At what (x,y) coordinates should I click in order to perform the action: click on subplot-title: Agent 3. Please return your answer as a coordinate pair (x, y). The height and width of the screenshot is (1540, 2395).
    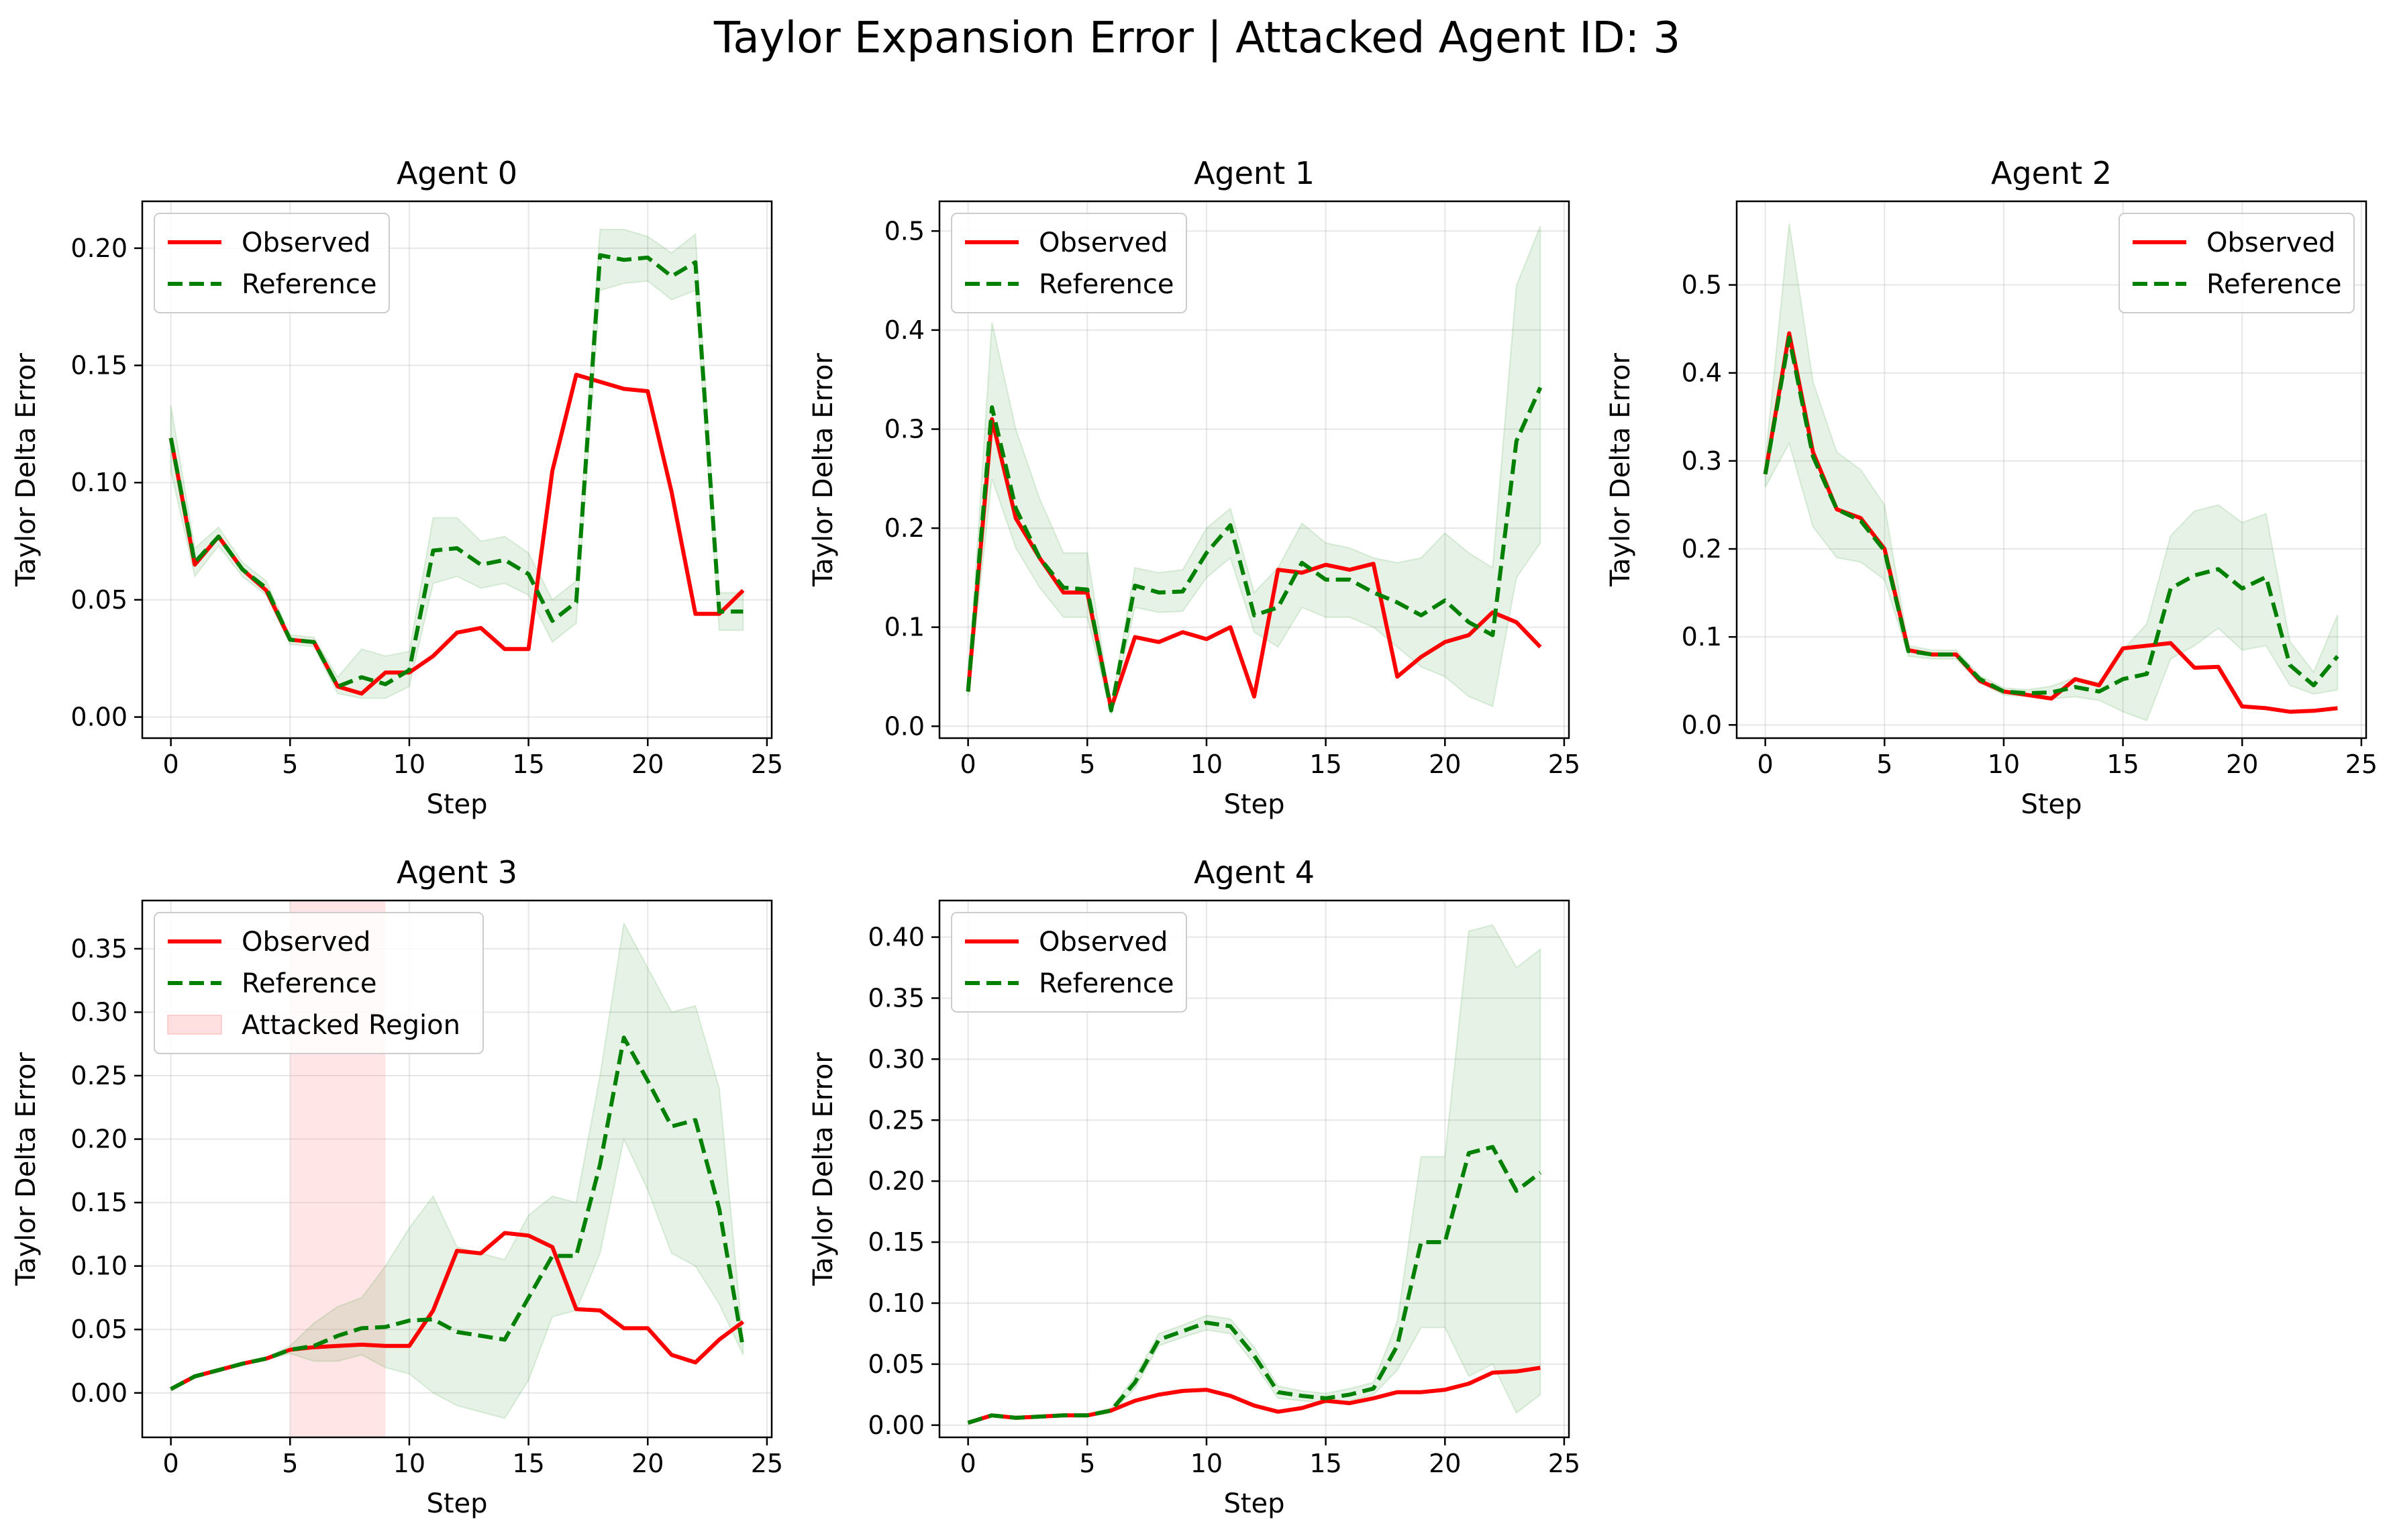
    Looking at the image, I should click on (457, 872).